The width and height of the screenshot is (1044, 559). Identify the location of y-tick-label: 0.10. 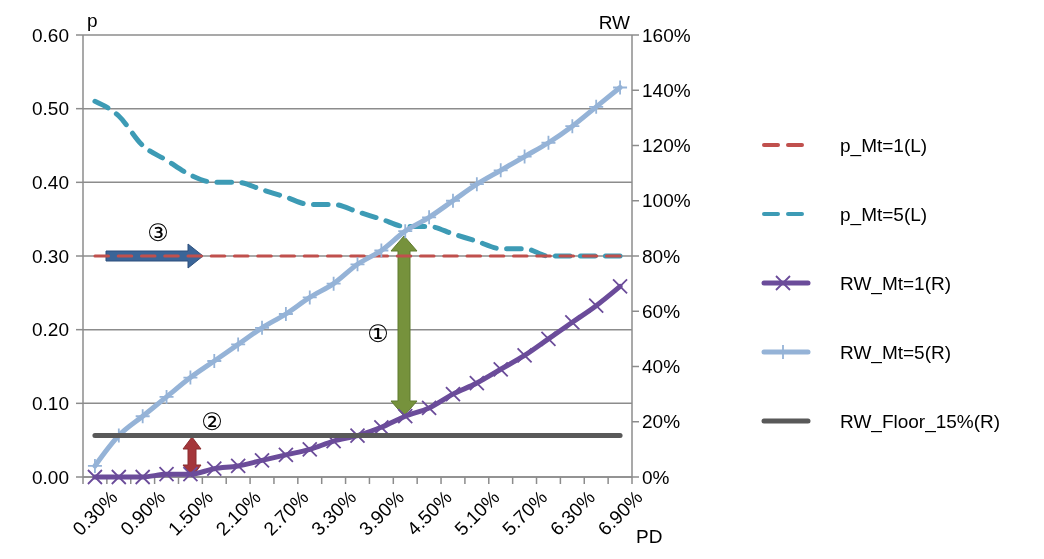
(50, 403).